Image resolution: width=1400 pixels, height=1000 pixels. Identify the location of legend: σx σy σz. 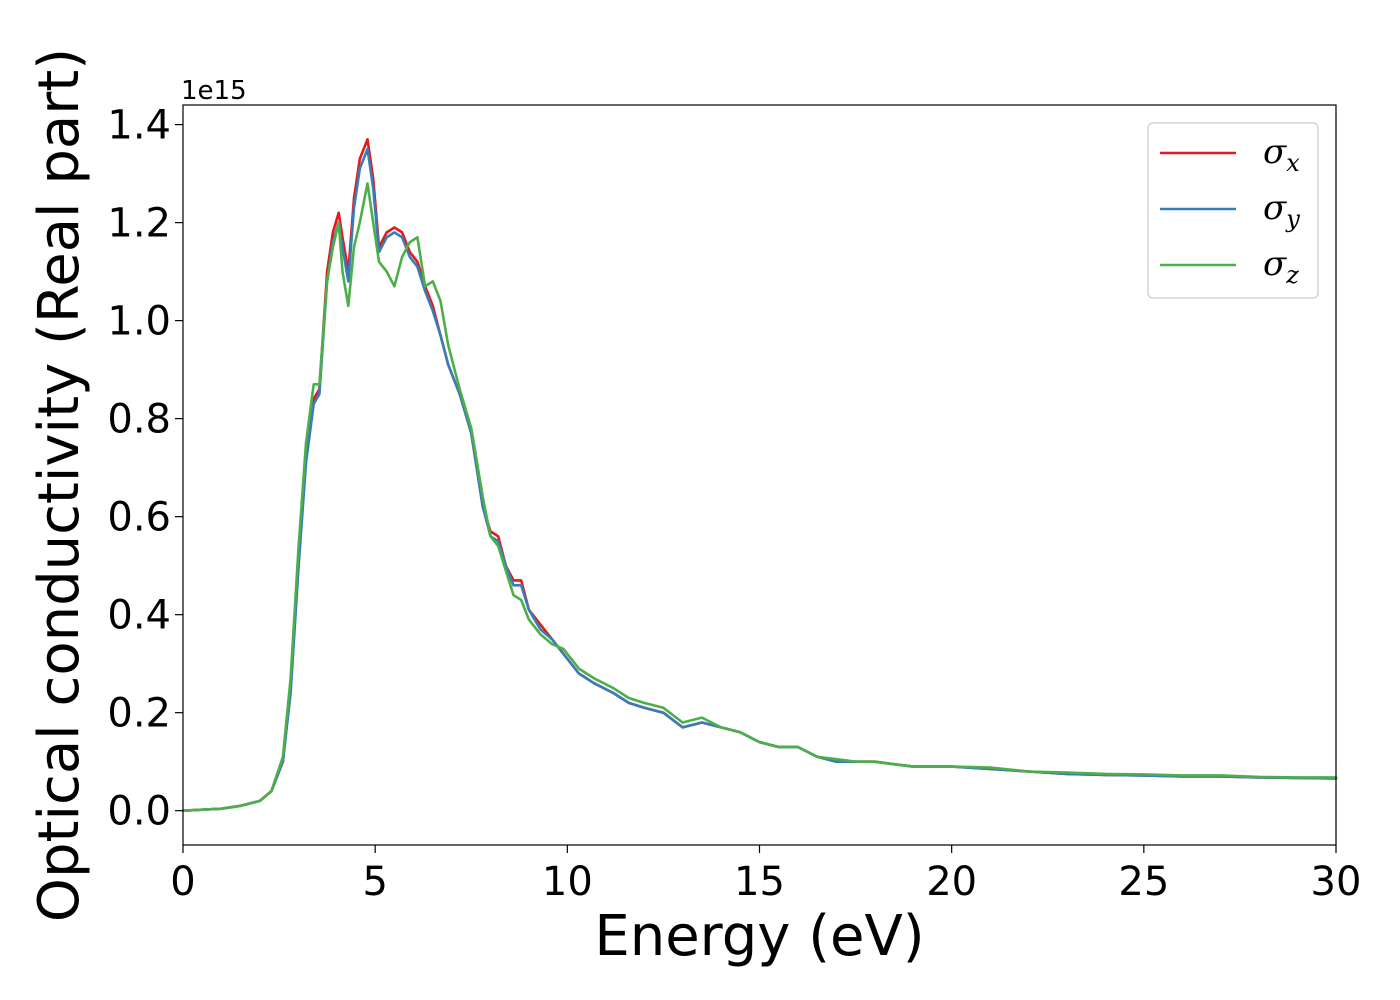
(1233, 210).